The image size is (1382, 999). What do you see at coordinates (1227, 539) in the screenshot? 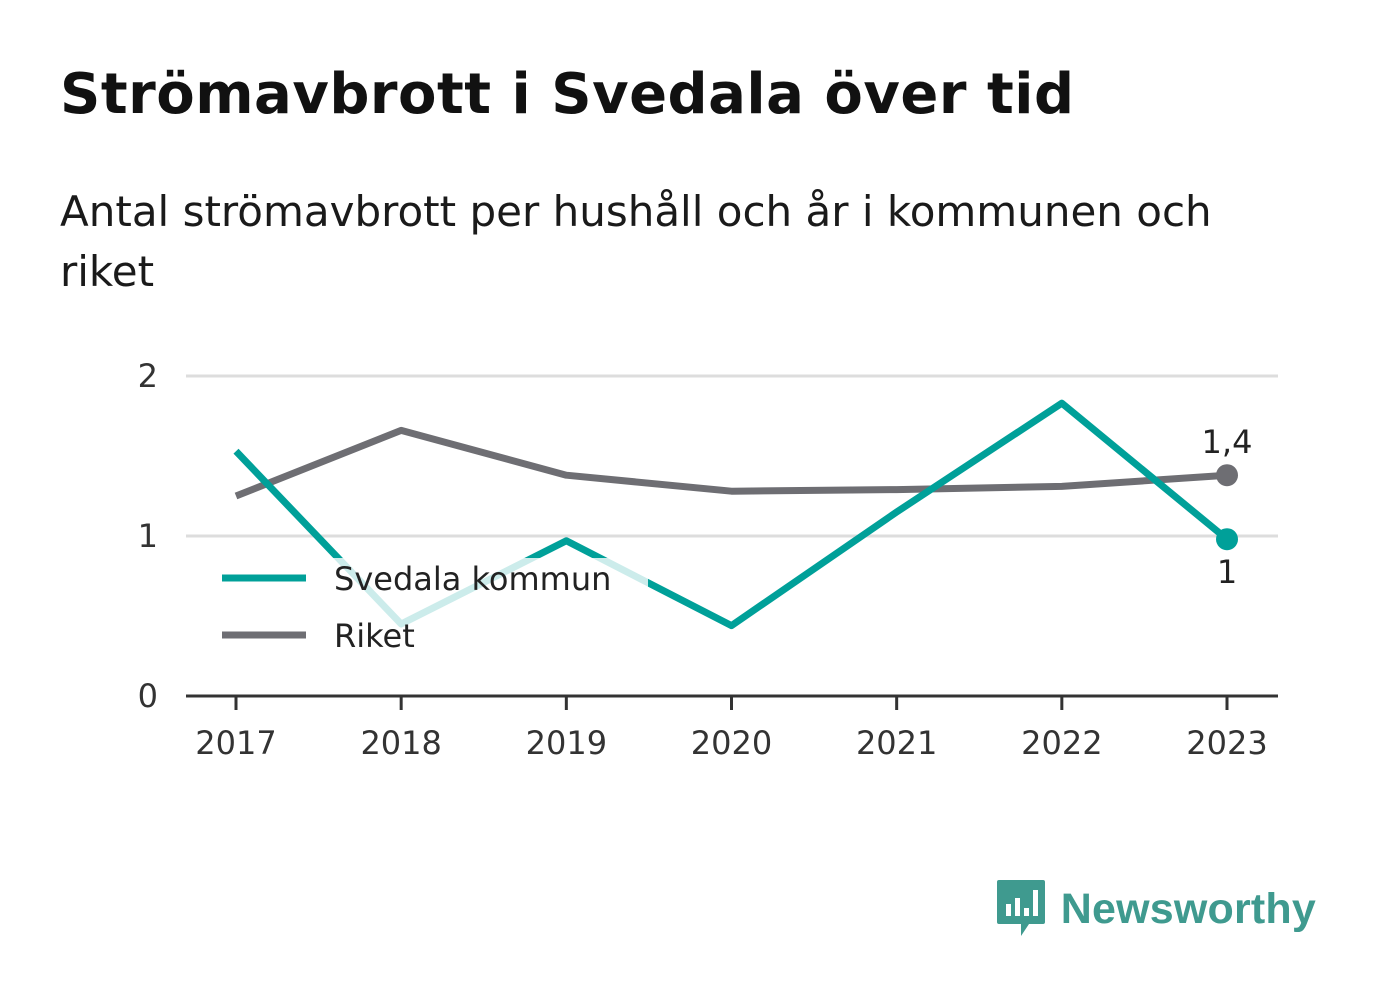
I see `end-marker-svedala` at bounding box center [1227, 539].